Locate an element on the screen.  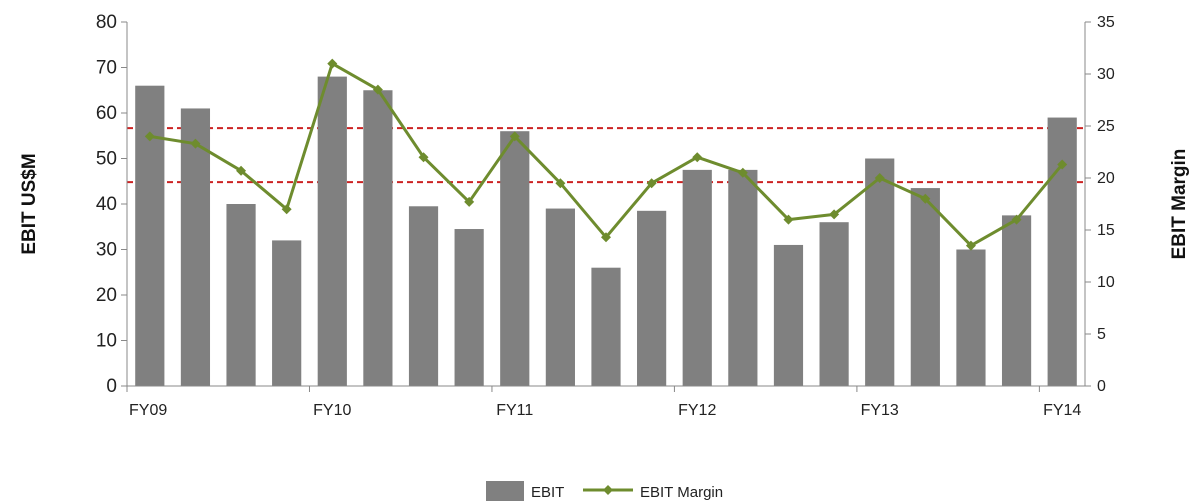
y-axis-title: EBIT US$M is located at coordinates (29, 203).